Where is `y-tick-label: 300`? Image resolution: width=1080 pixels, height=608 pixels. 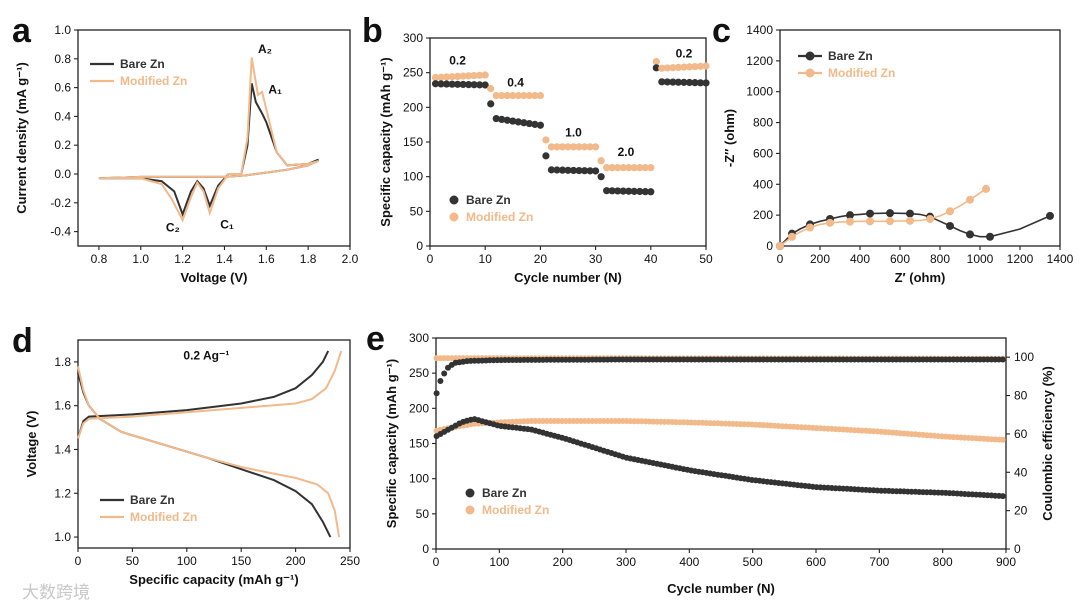 y-tick-label: 300 is located at coordinates (413, 38).